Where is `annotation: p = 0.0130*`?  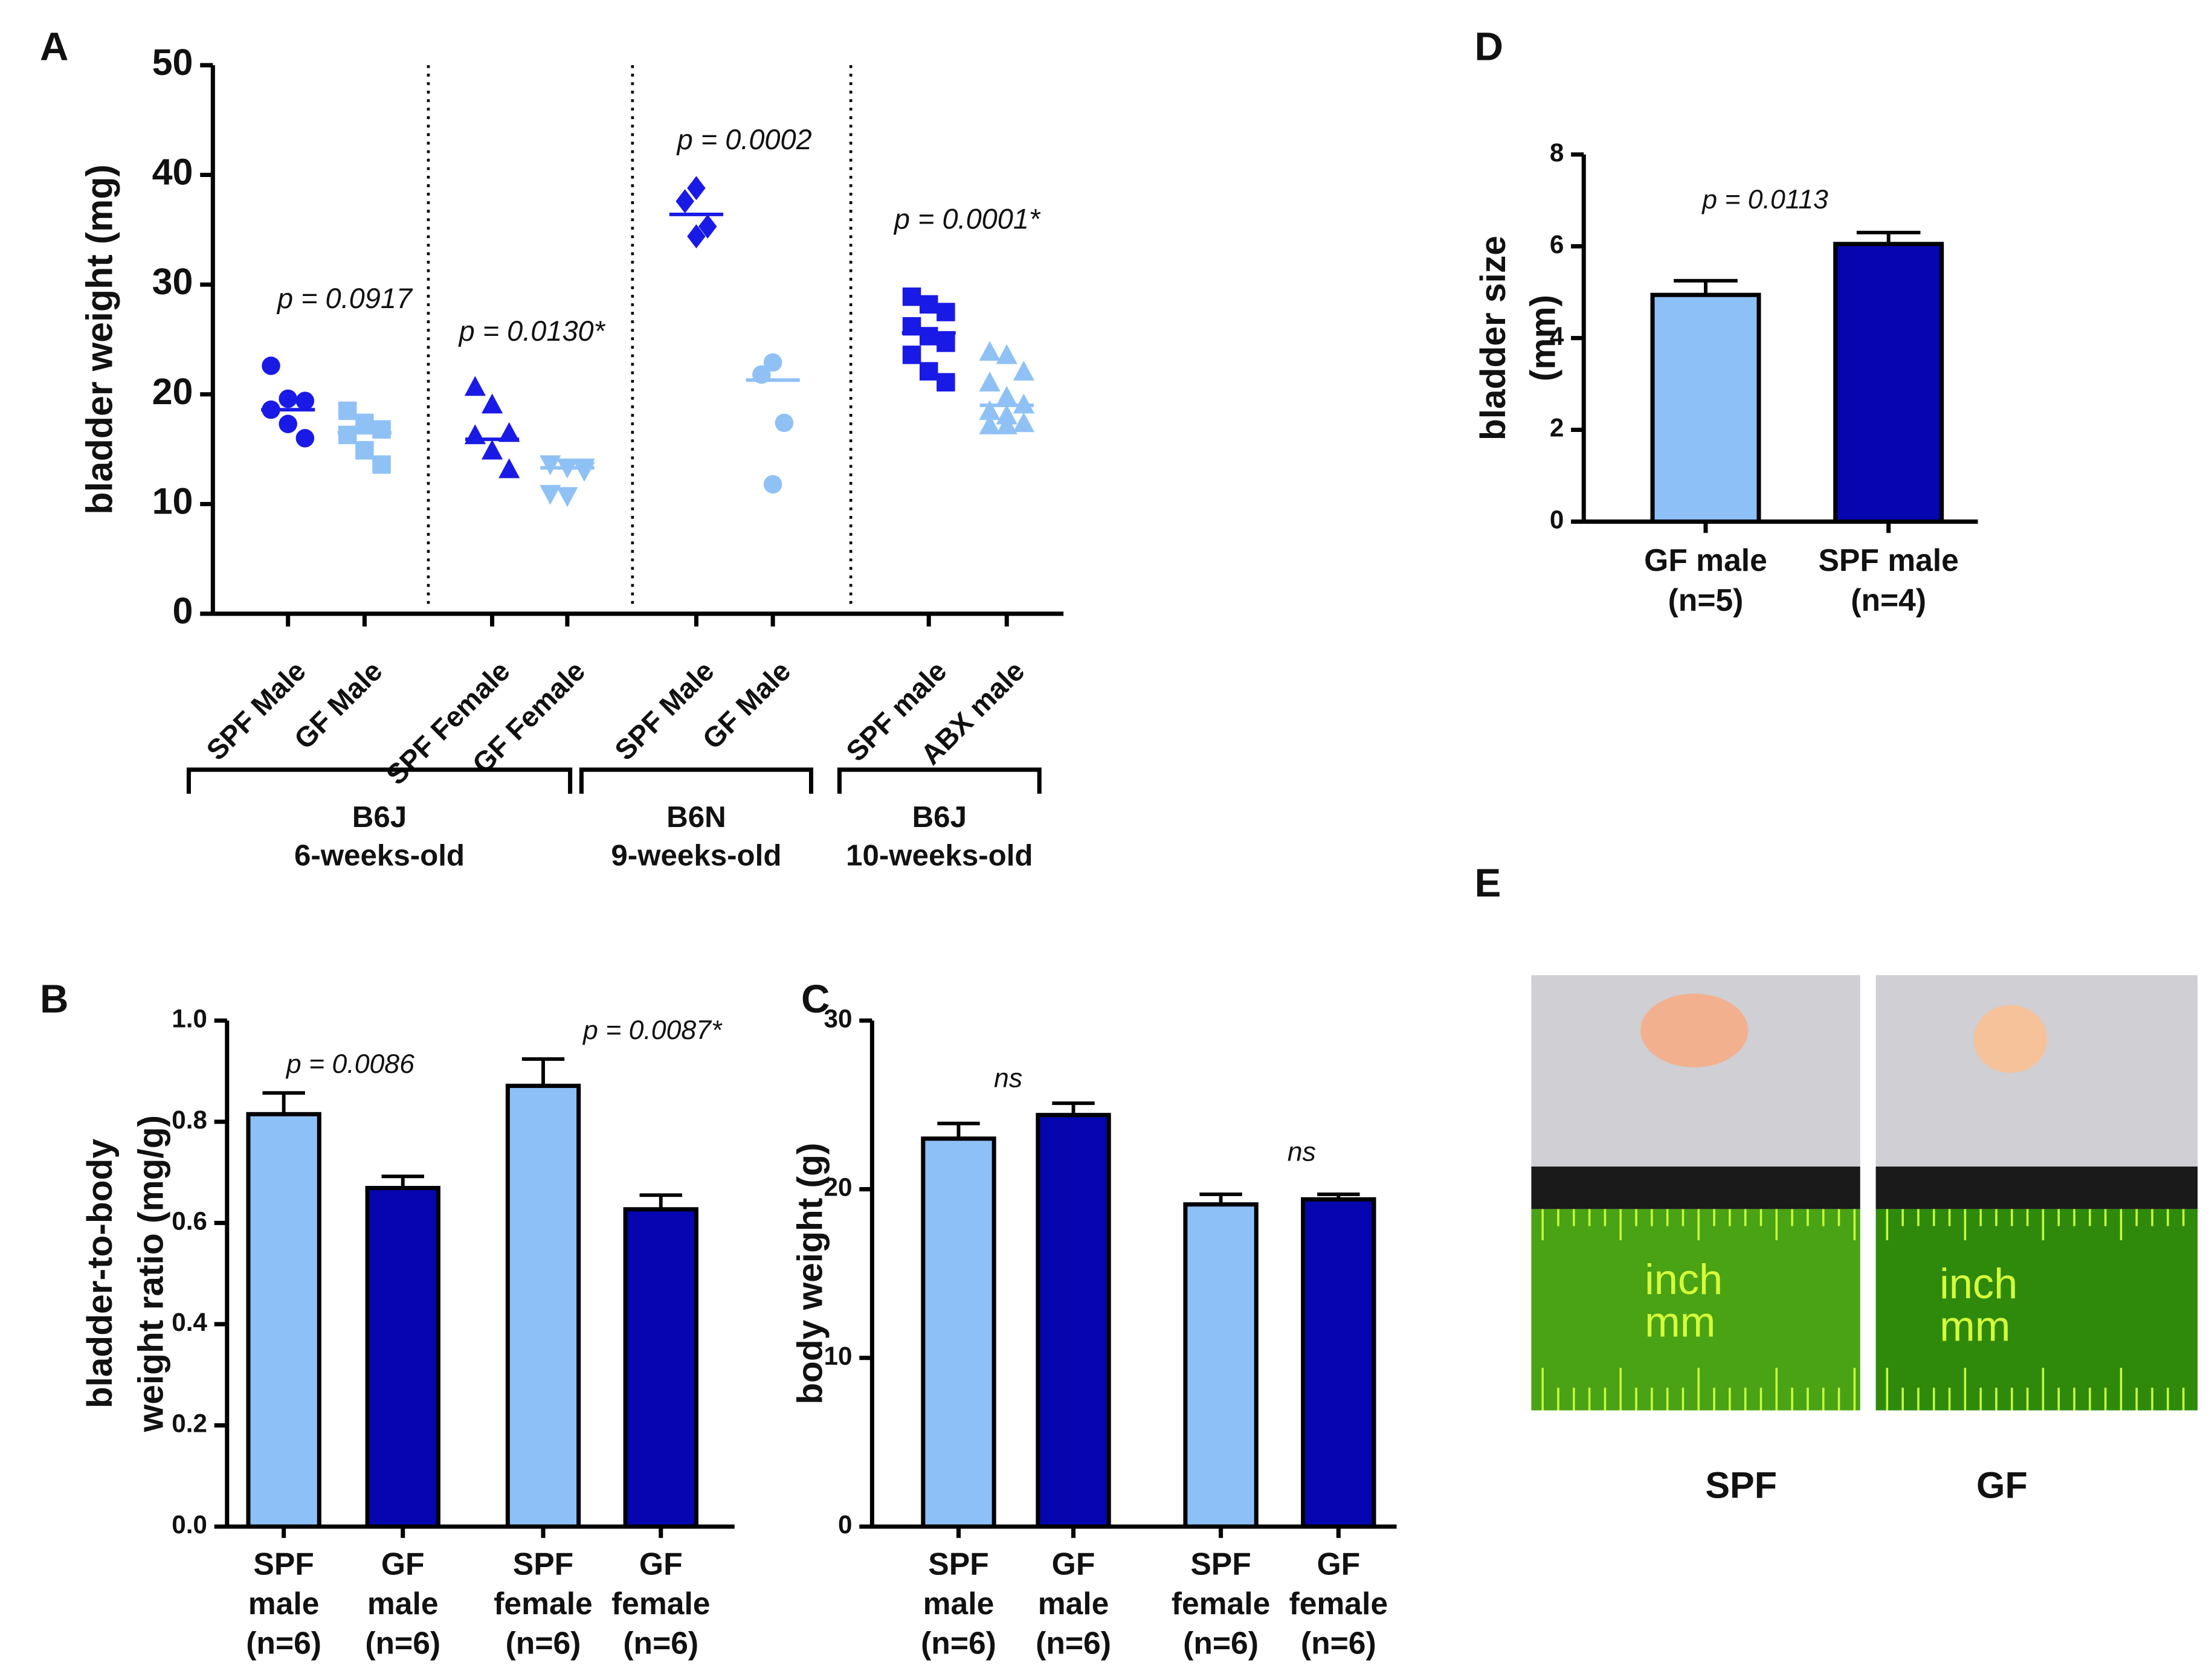 annotation: p = 0.0130* is located at coordinates (532, 331).